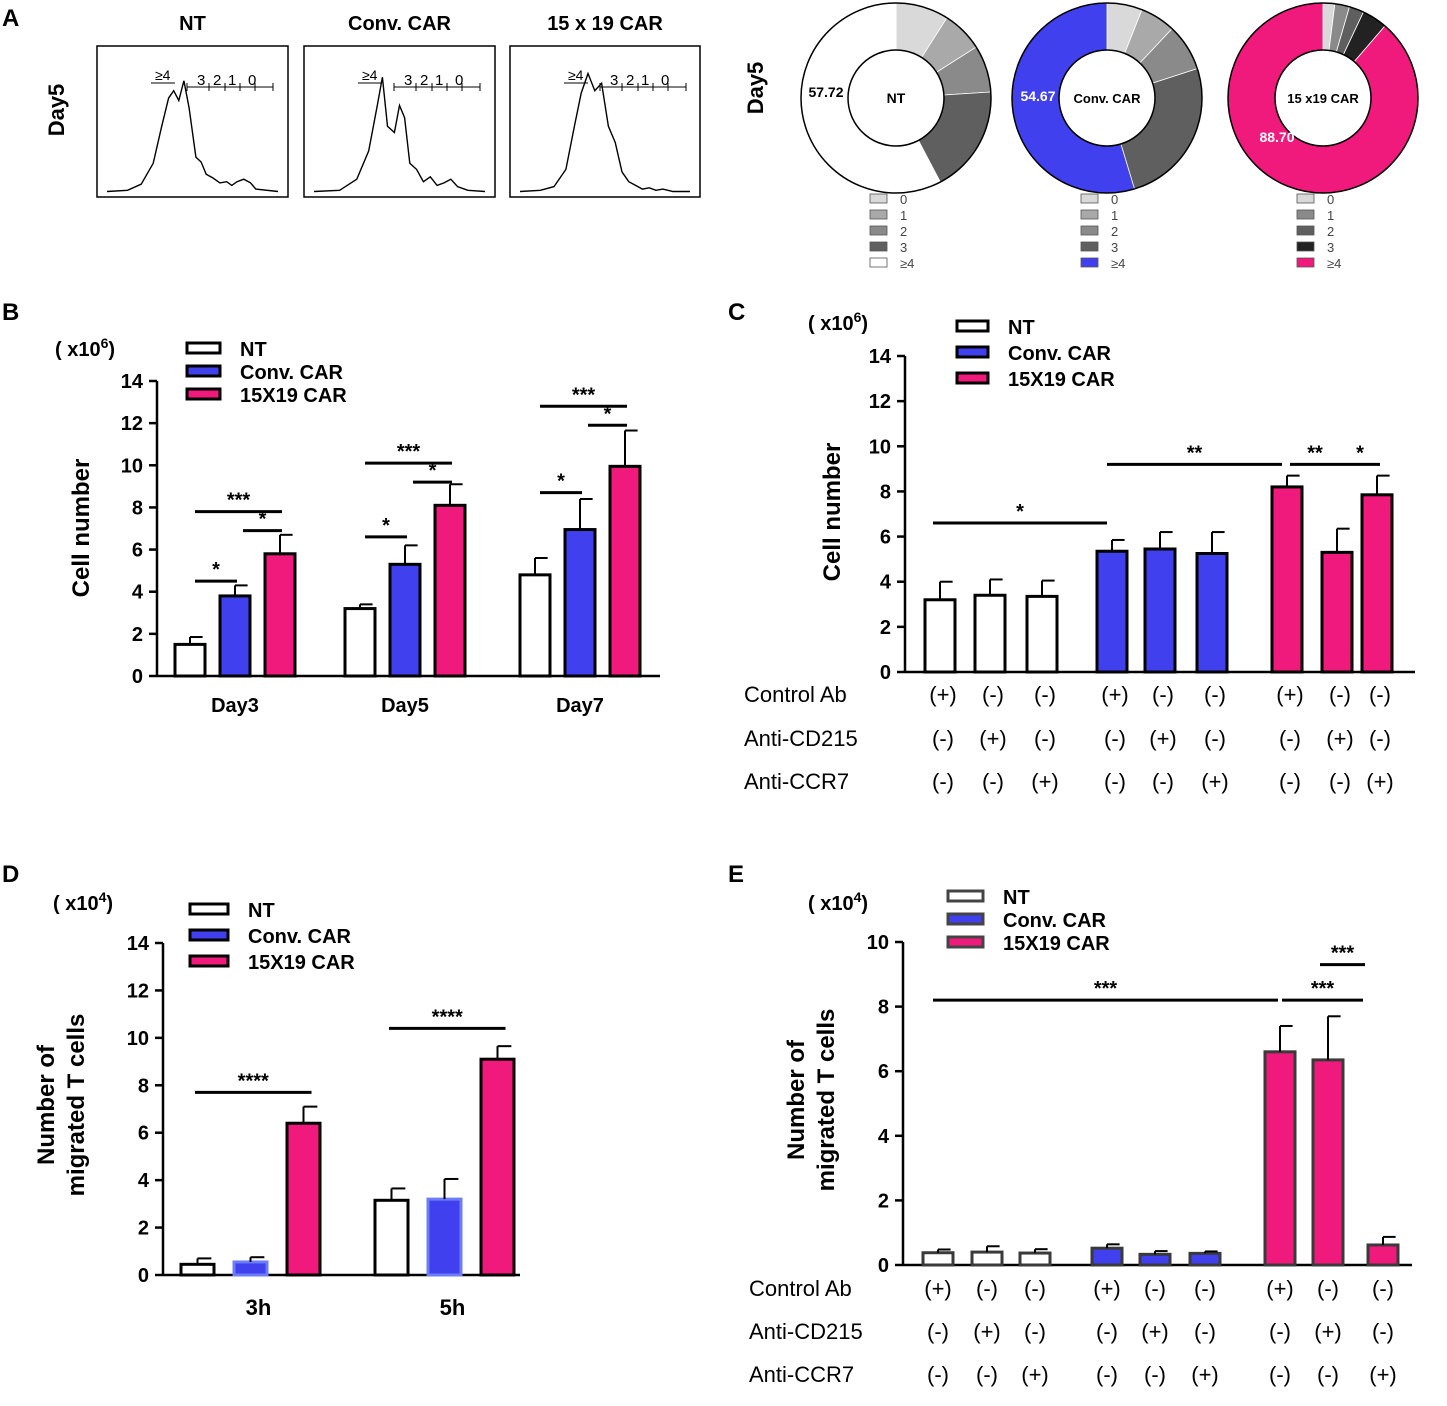 Image resolution: width=1447 pixels, height=1406 pixels. What do you see at coordinates (143, 1276) in the screenshot?
I see `y-tick-label: 0` at bounding box center [143, 1276].